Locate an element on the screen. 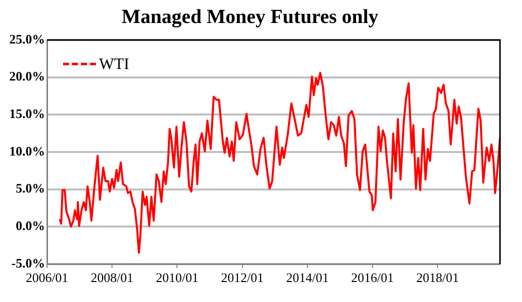 The width and height of the screenshot is (522, 302). chart-title: Managed Money Futures only is located at coordinates (250, 17).